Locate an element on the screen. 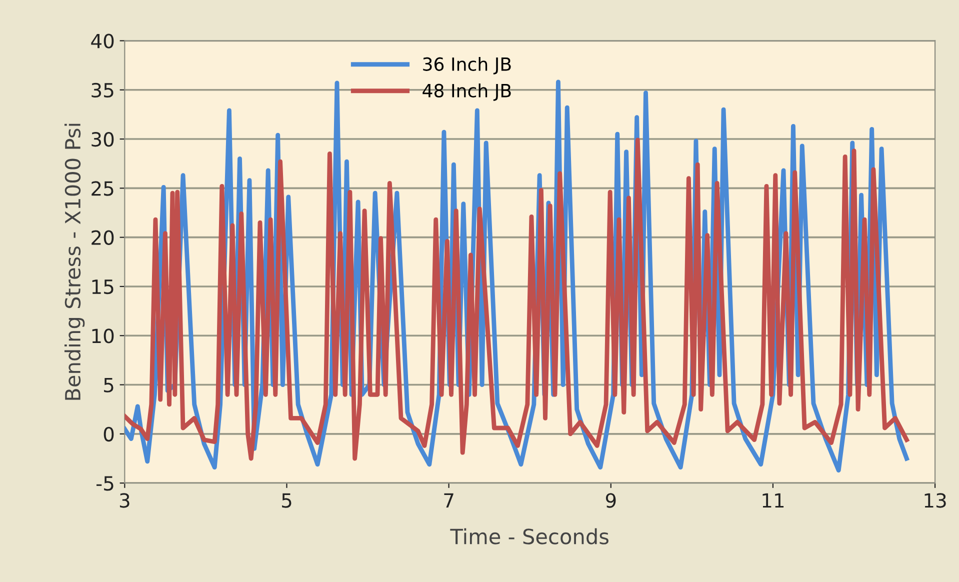  legend-label: 48 Inch JB is located at coordinates (466, 92).